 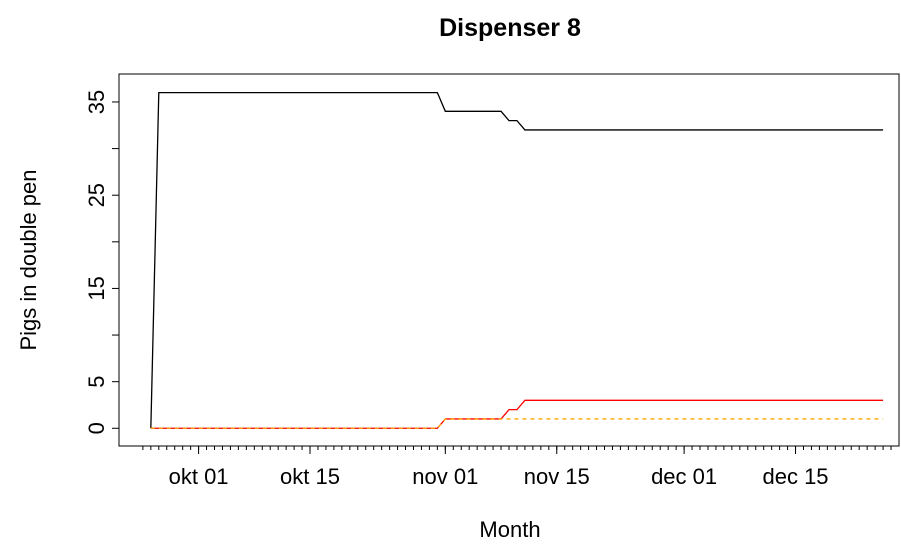 I want to click on x-tick-label: dec 01, so click(x=684, y=476).